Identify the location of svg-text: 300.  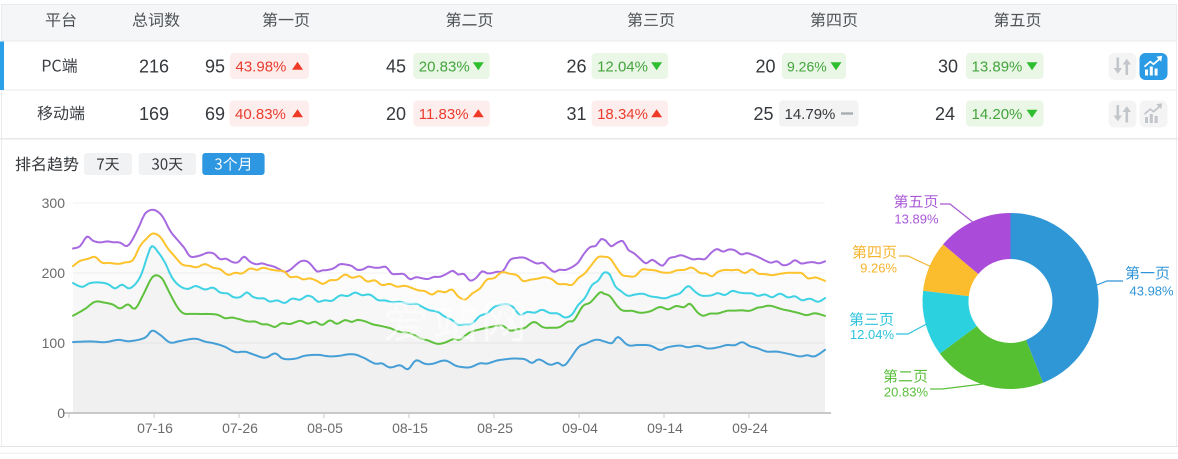
(54, 203).